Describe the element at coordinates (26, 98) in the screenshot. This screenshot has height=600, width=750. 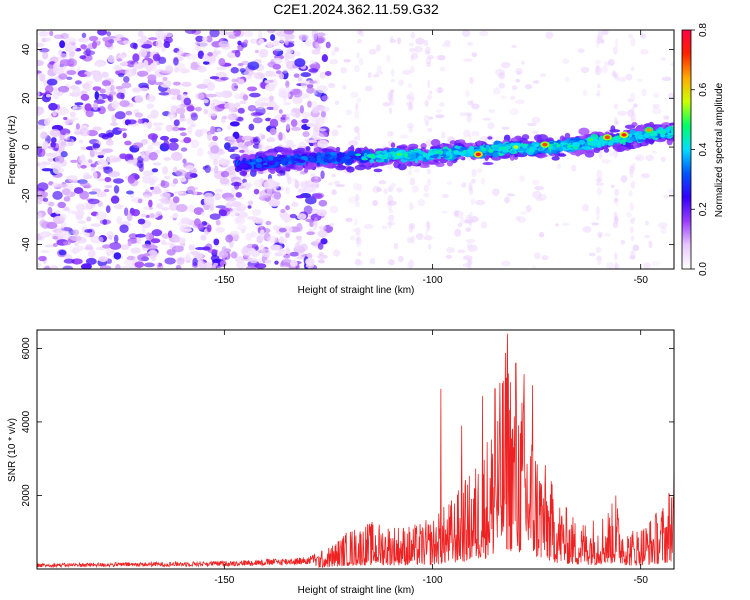
I see `spectrogram-y-tick-label: 20` at that location.